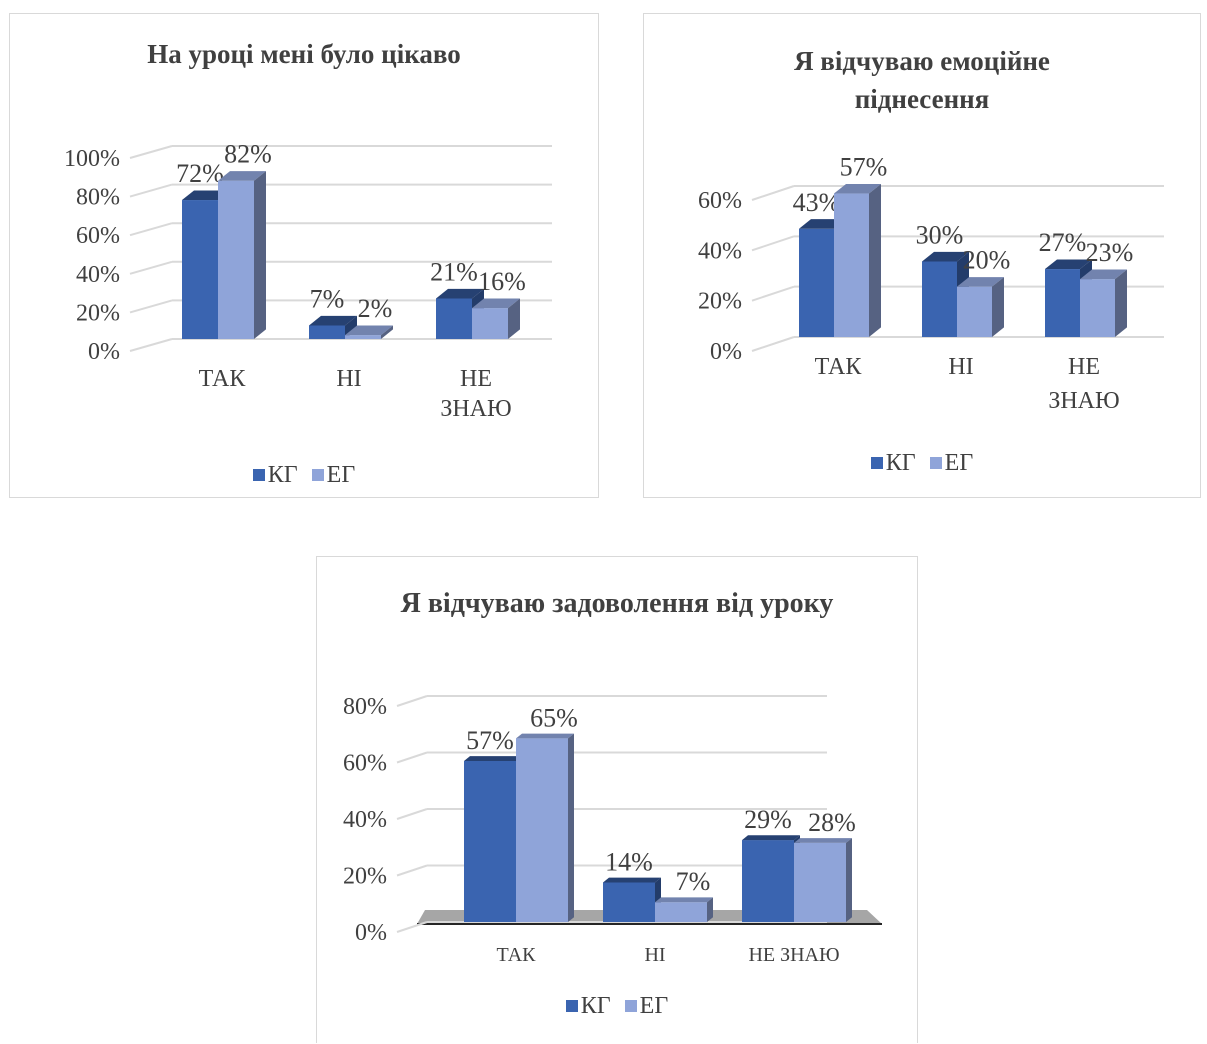  I want to click on data-label: 57%, so click(864, 167).